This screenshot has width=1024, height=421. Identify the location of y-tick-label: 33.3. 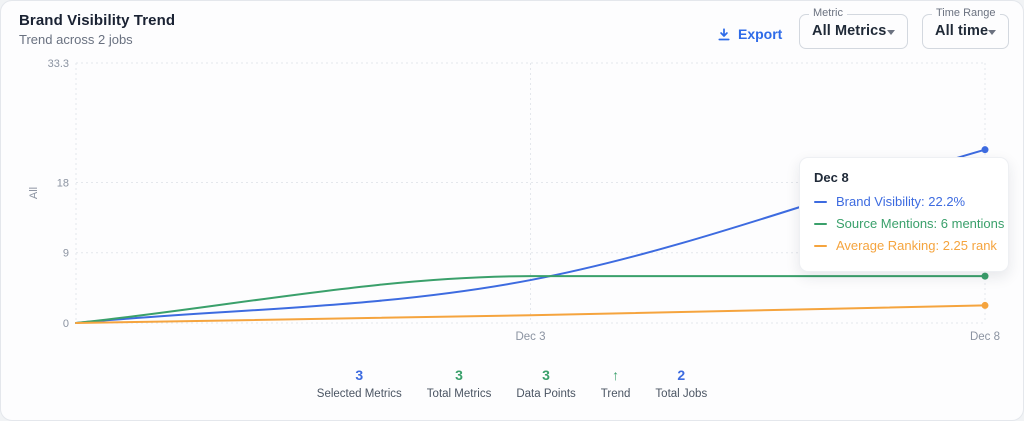
(58, 64).